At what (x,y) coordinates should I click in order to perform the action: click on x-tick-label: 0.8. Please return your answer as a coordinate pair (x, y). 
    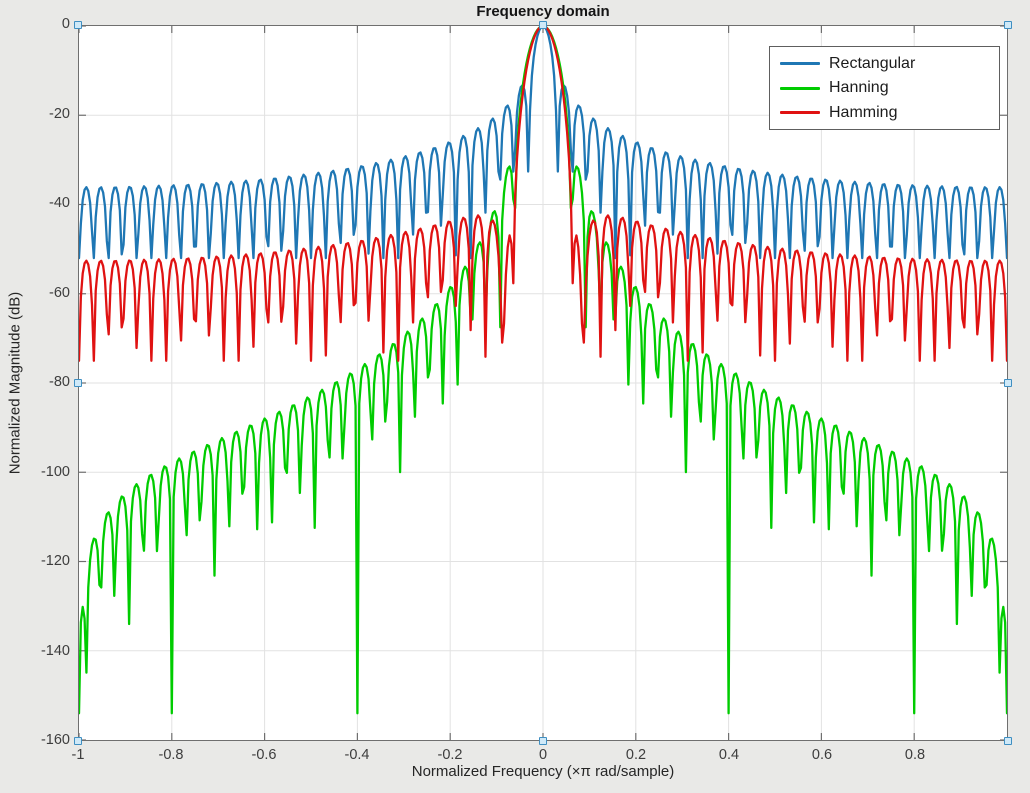
    Looking at the image, I should click on (915, 755).